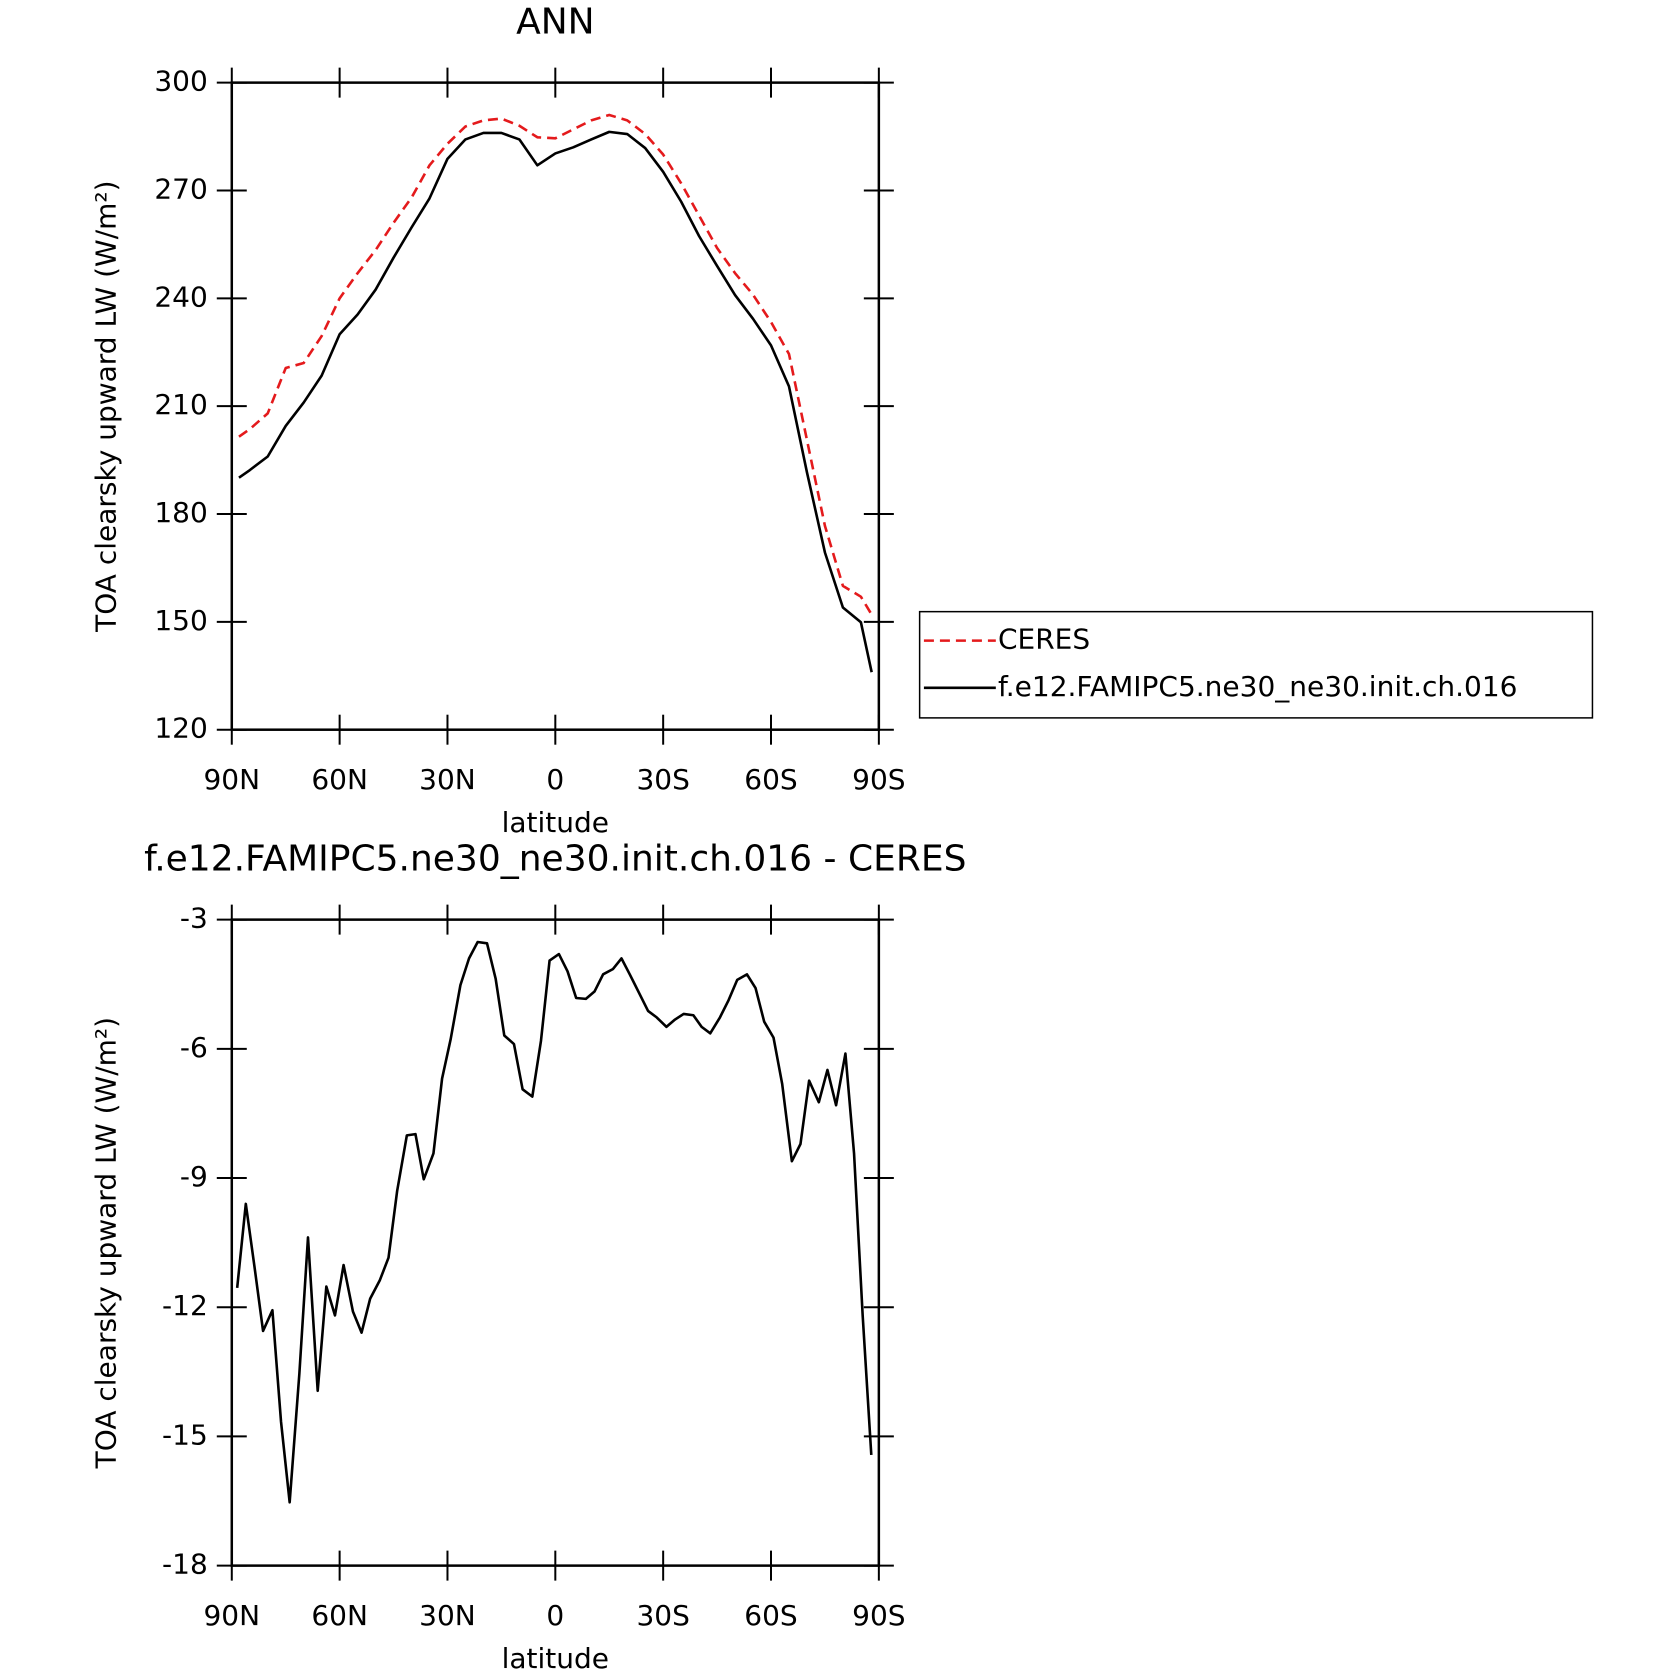  I want to click on legend-label: CERES, so click(1044, 639).